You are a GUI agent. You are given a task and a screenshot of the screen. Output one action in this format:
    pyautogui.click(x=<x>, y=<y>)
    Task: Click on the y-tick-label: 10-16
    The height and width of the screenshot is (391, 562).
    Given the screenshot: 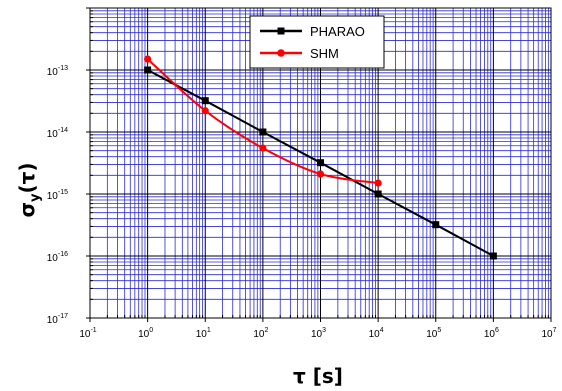 What is the action you would take?
    pyautogui.click(x=57, y=257)
    